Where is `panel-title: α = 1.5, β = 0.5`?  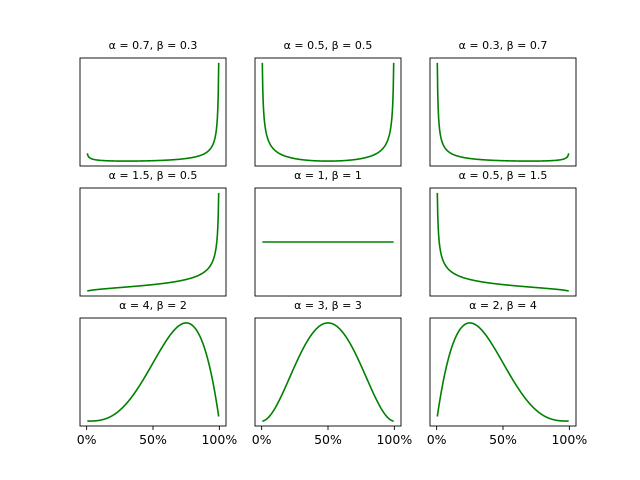 panel-title: α = 1.5, β = 0.5 is located at coordinates (153, 175).